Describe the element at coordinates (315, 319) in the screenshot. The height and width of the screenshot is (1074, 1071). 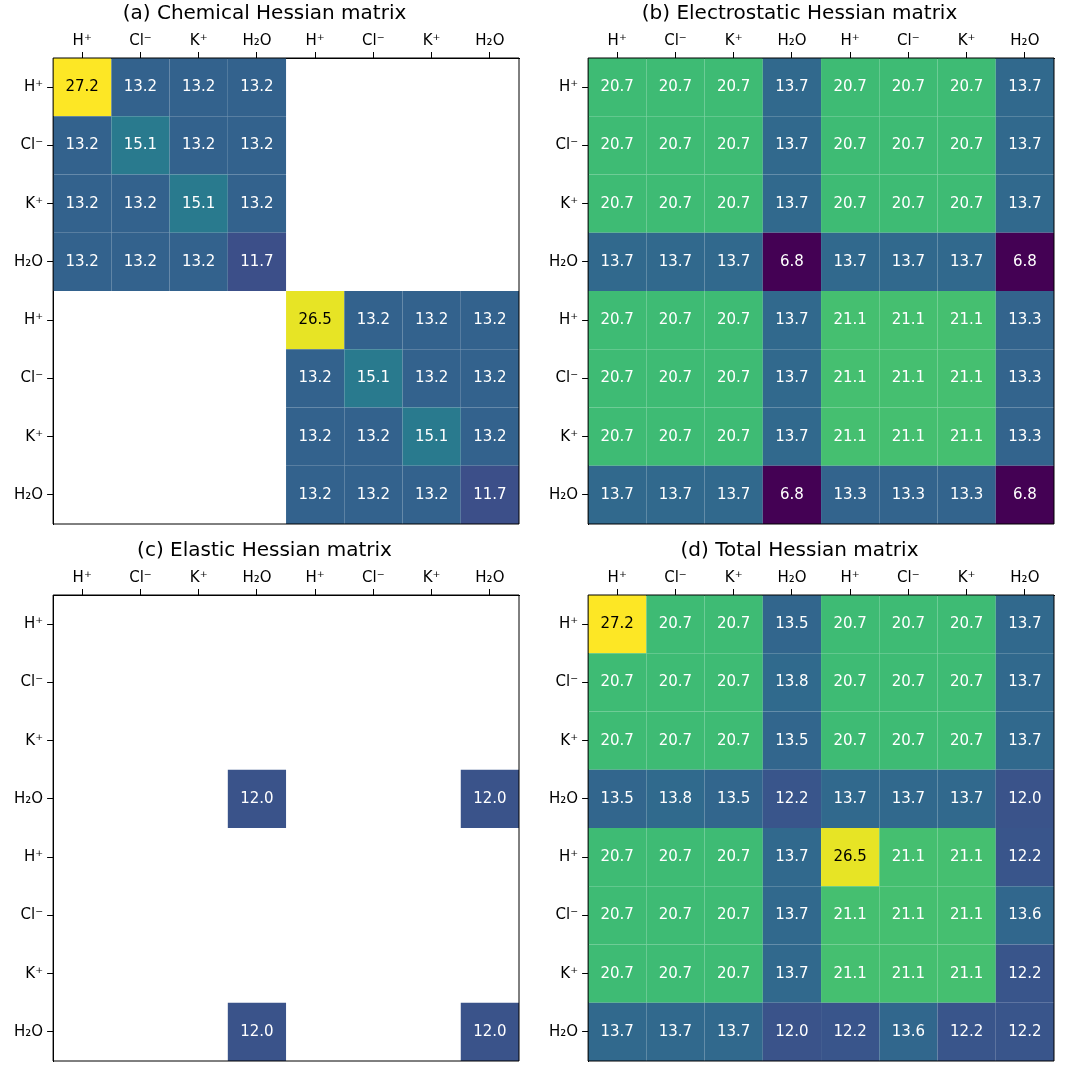
I see `data-label: 26.5` at that location.